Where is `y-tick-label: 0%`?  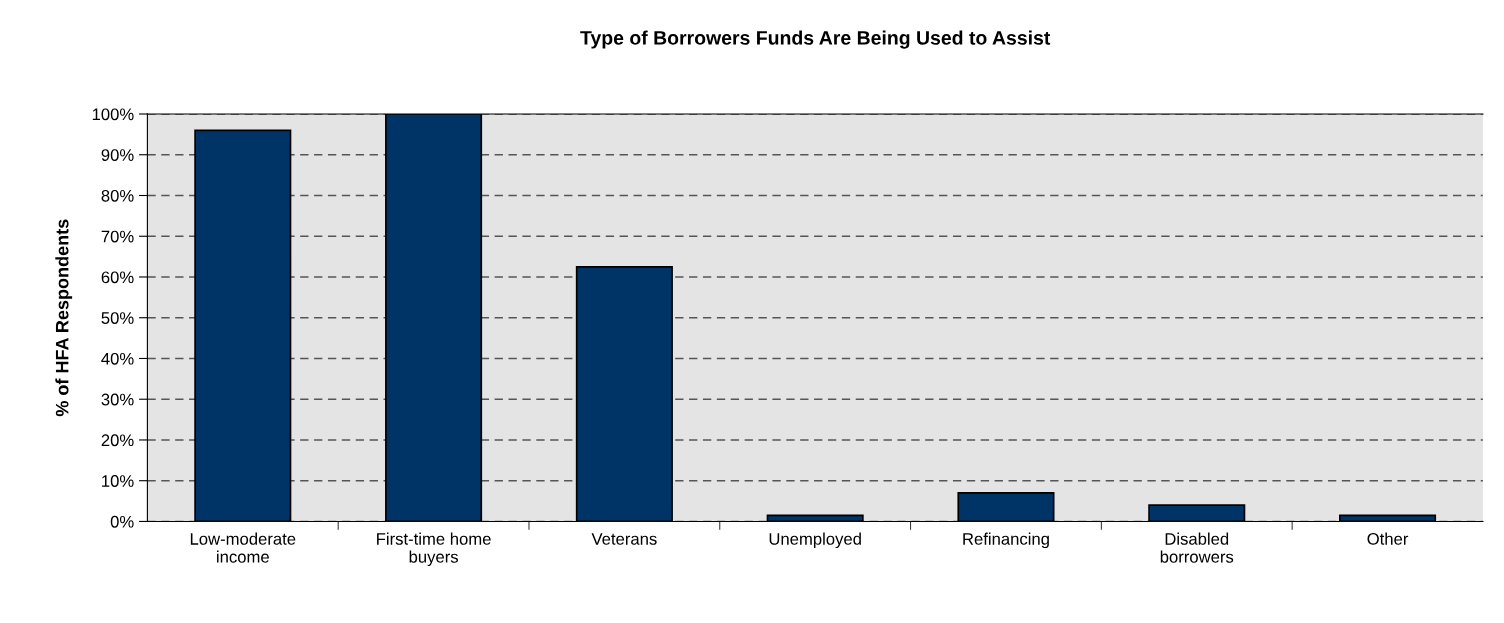
y-tick-label: 0% is located at coordinates (122, 521).